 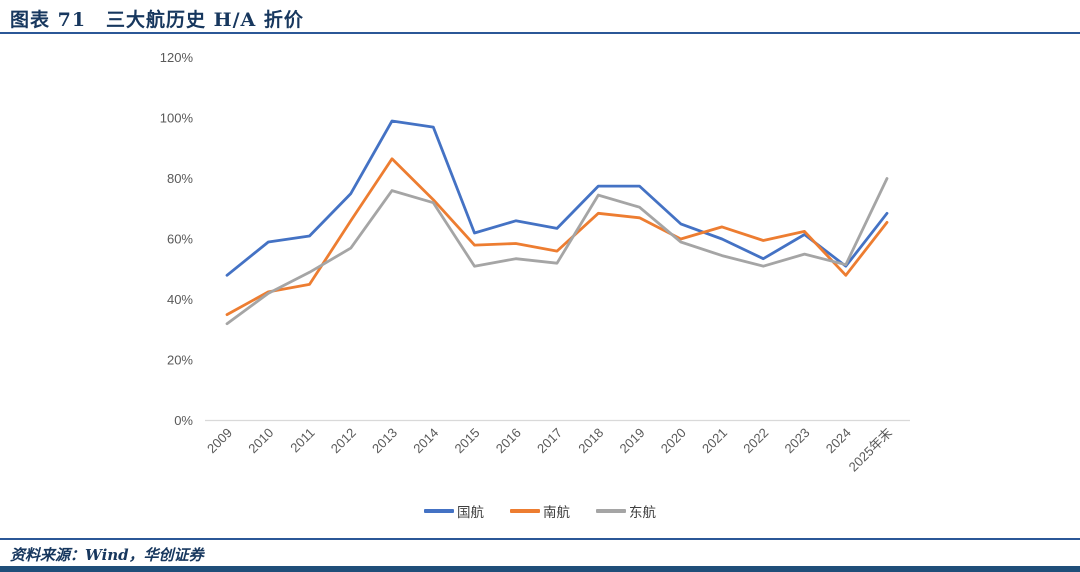 I want to click on x-axis-label: 2009, so click(x=219, y=440).